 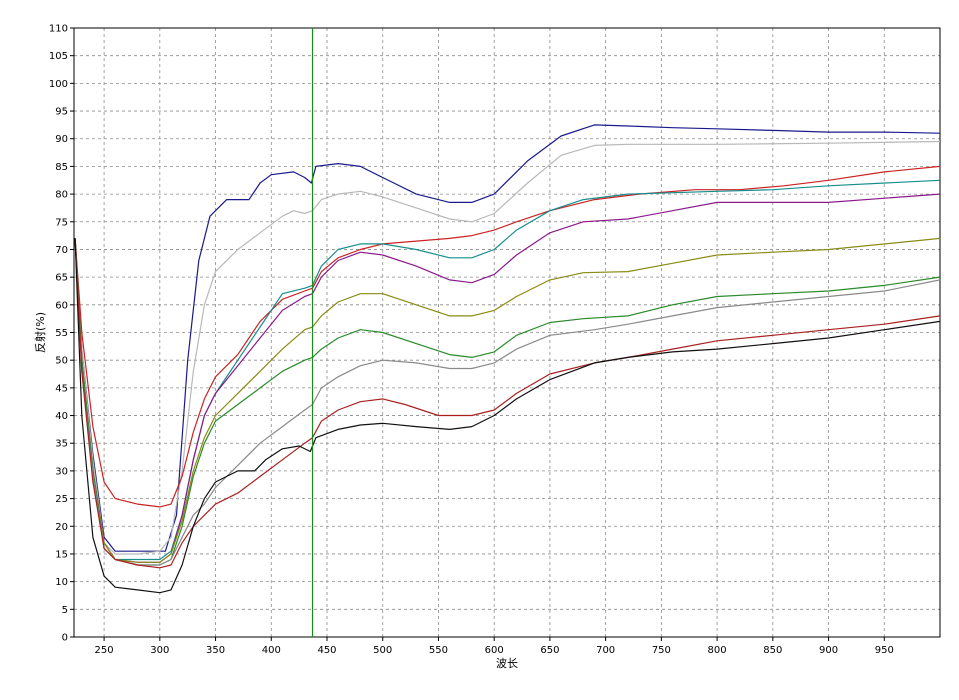 What do you see at coordinates (326, 650) in the screenshot?
I see `x-tick-label: 450` at bounding box center [326, 650].